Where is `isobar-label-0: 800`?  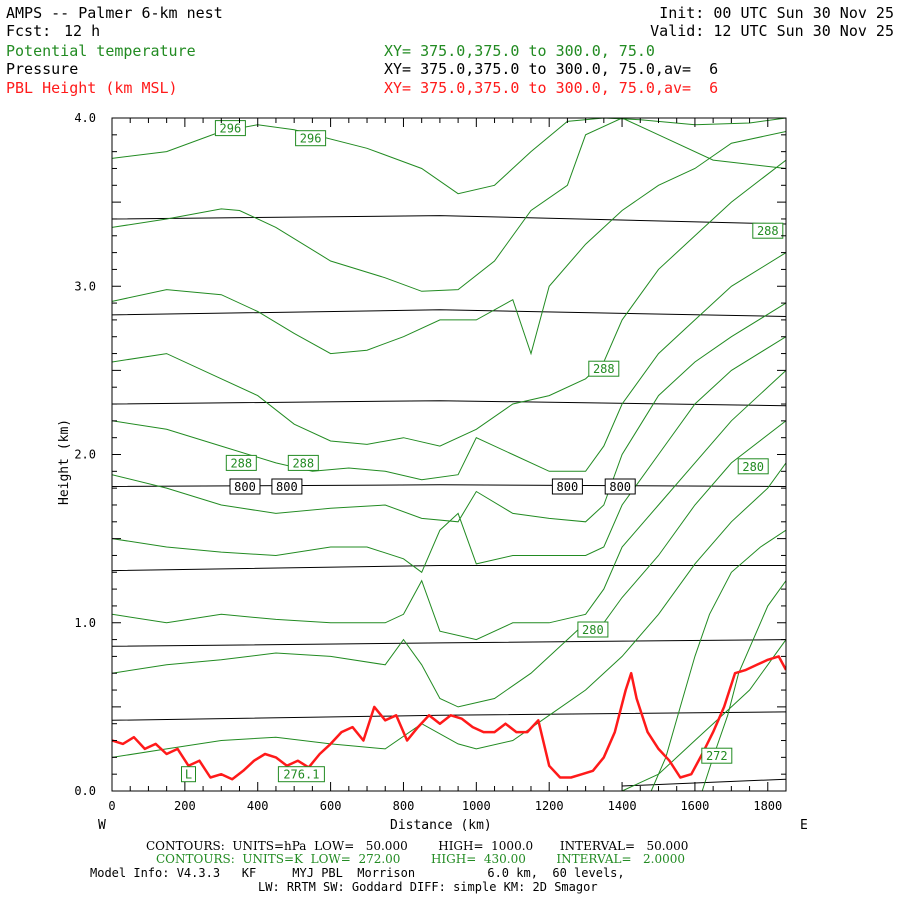 isobar-label-0: 800 is located at coordinates (245, 487).